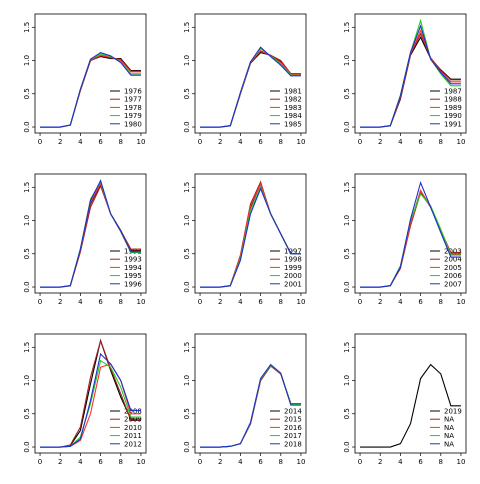  Describe the element at coordinates (453, 276) in the screenshot. I see `legend-label: 2006` at that location.